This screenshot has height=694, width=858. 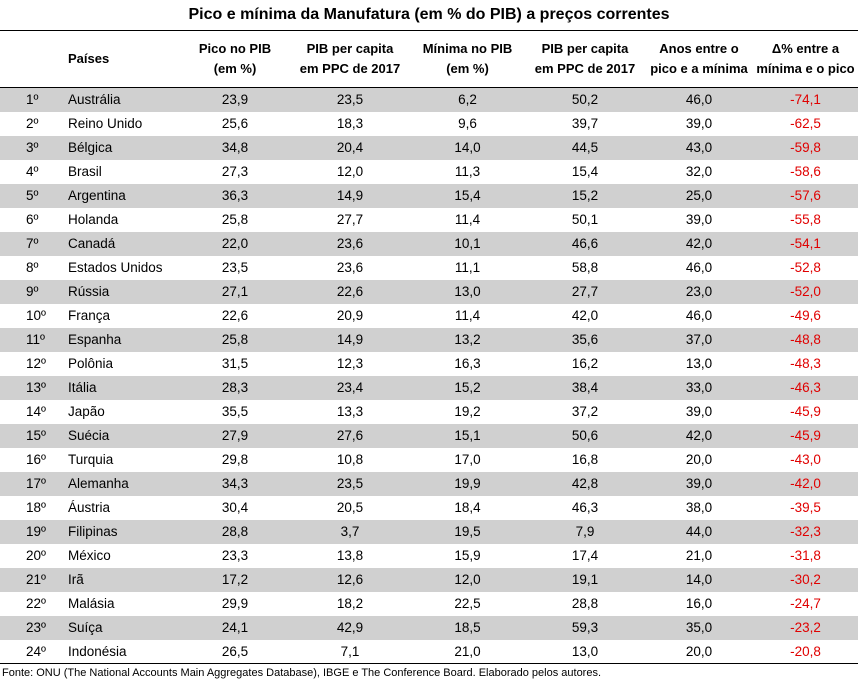 I want to click on cell-delta: -49,6, so click(x=805, y=315).